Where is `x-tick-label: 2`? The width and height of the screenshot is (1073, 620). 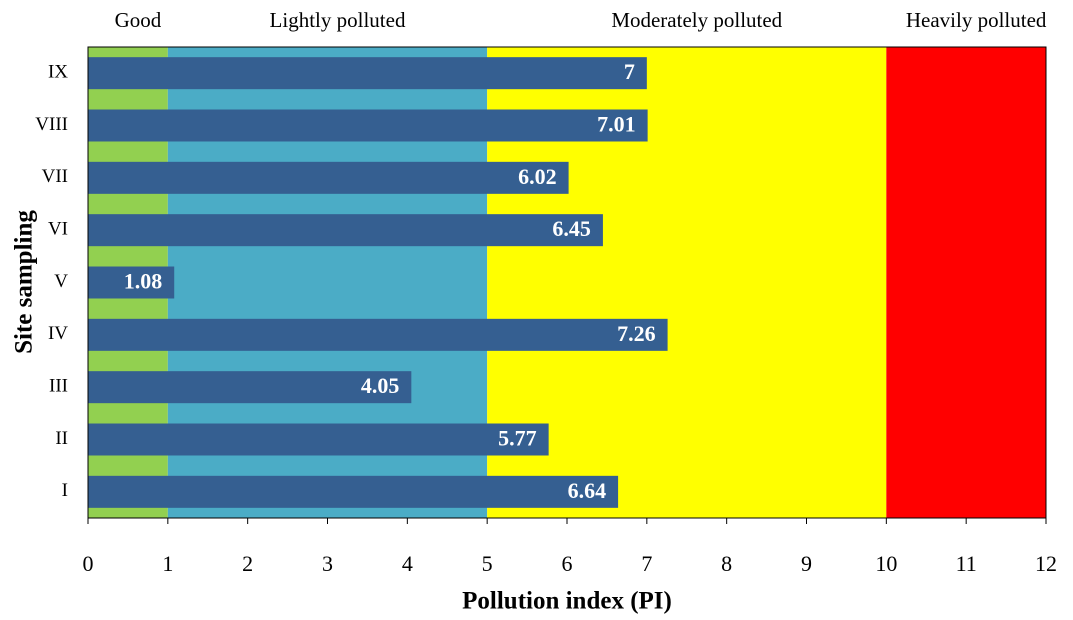
x-tick-label: 2 is located at coordinates (247, 563).